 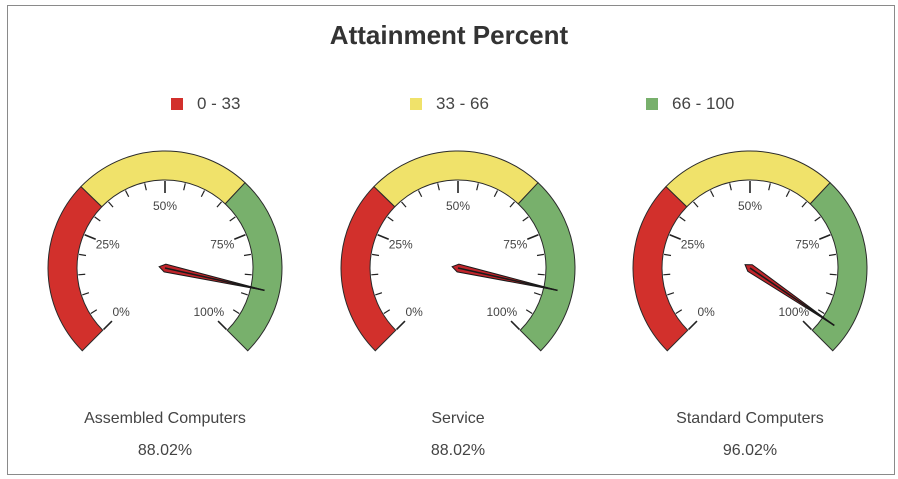 What do you see at coordinates (462, 103) in the screenshot?
I see `legend-label-mid: 33 - 66` at bounding box center [462, 103].